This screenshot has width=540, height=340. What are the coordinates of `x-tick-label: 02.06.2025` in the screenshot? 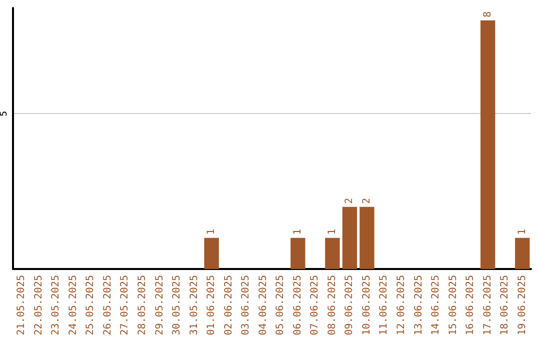 It's located at (228, 305).